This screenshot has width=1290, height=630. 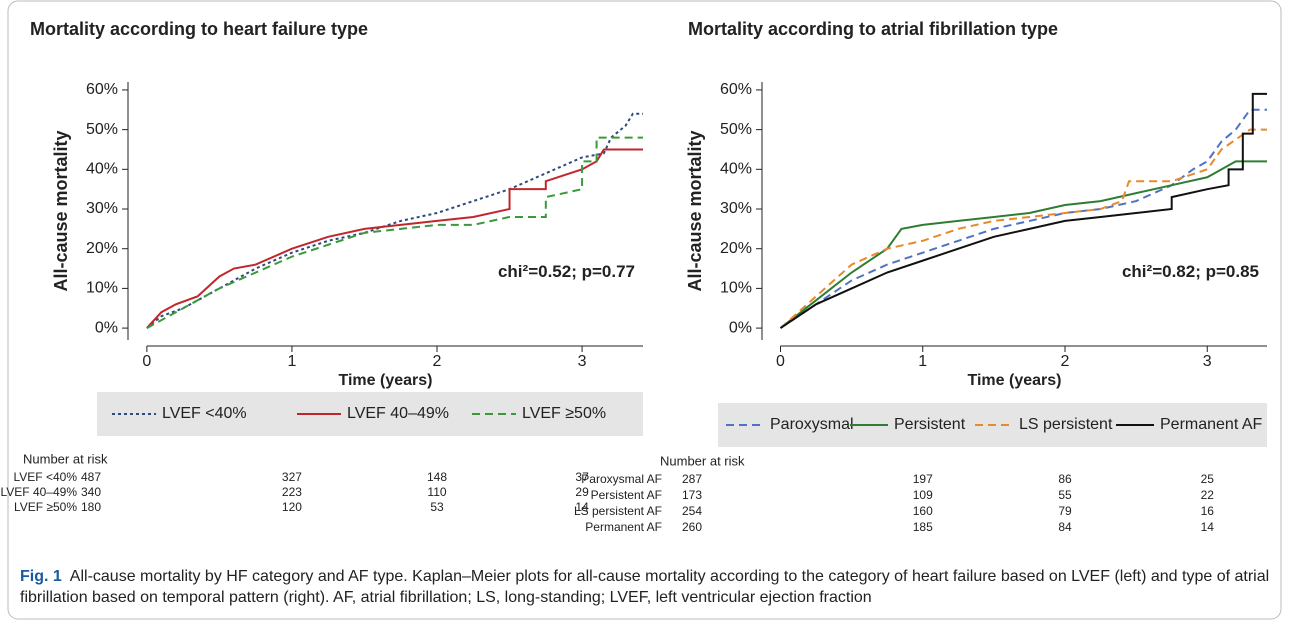 What do you see at coordinates (1066, 424) in the screenshot?
I see `legend-label: LS persistent` at bounding box center [1066, 424].